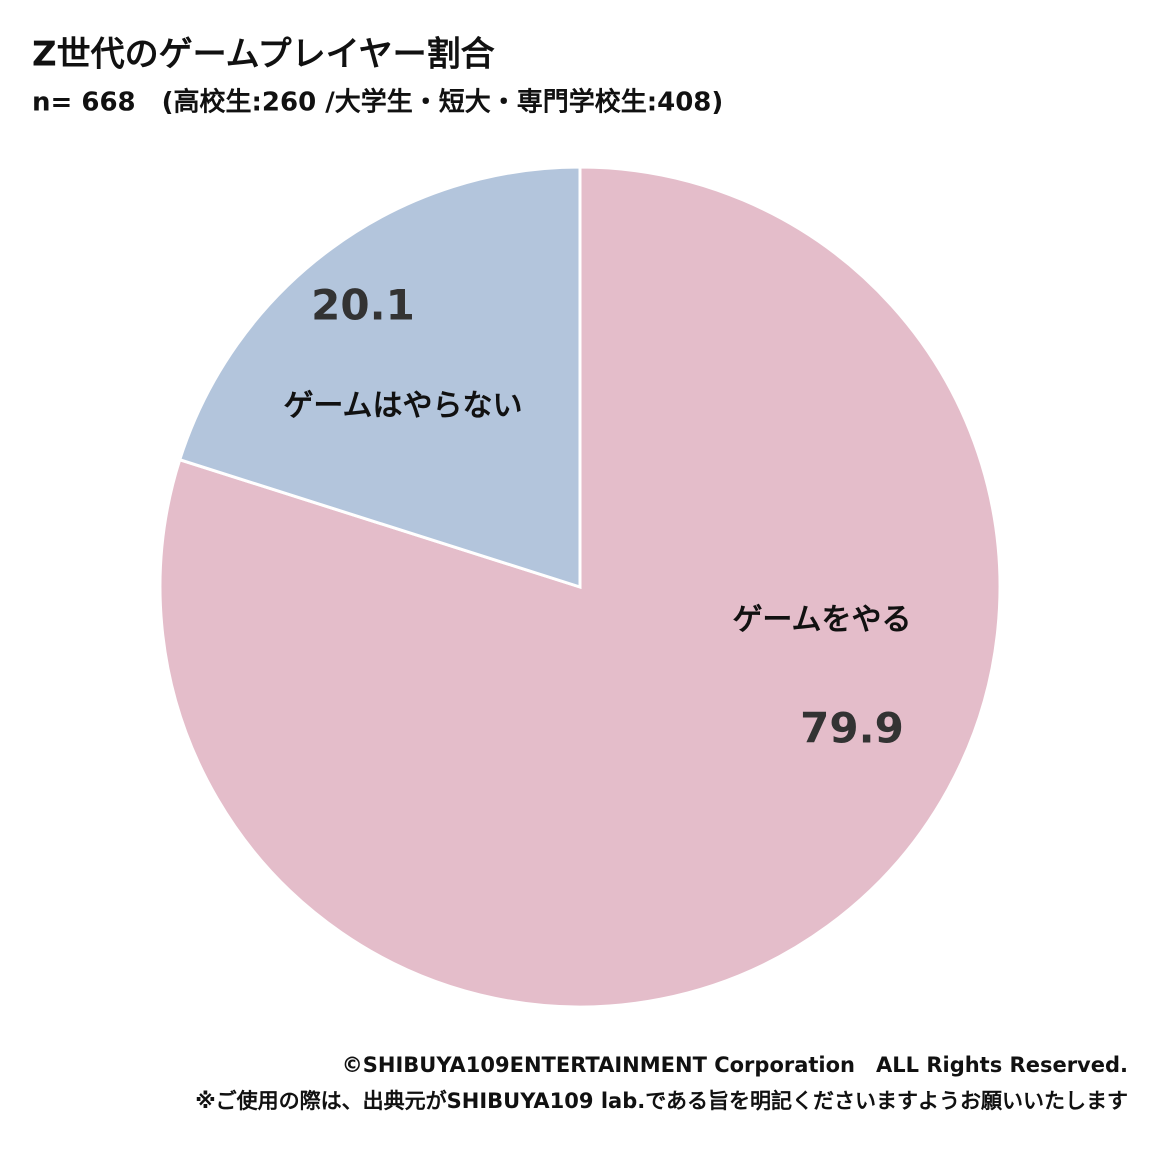 The height and width of the screenshot is (1158, 1160). What do you see at coordinates (821, 620) in the screenshot?
I see `slice-label: ゲームをやる` at bounding box center [821, 620].